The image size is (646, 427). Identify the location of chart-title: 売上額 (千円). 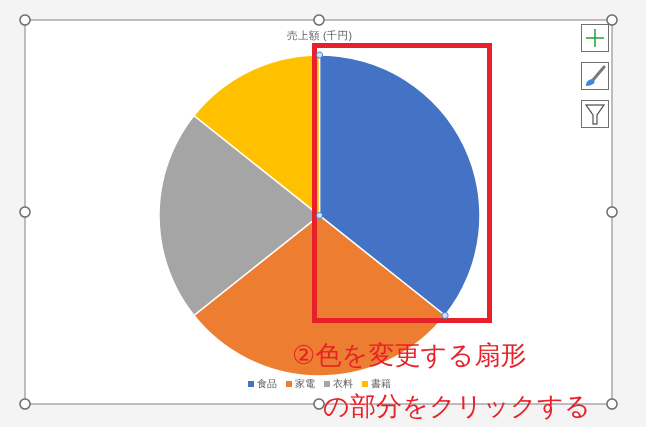
(319, 35).